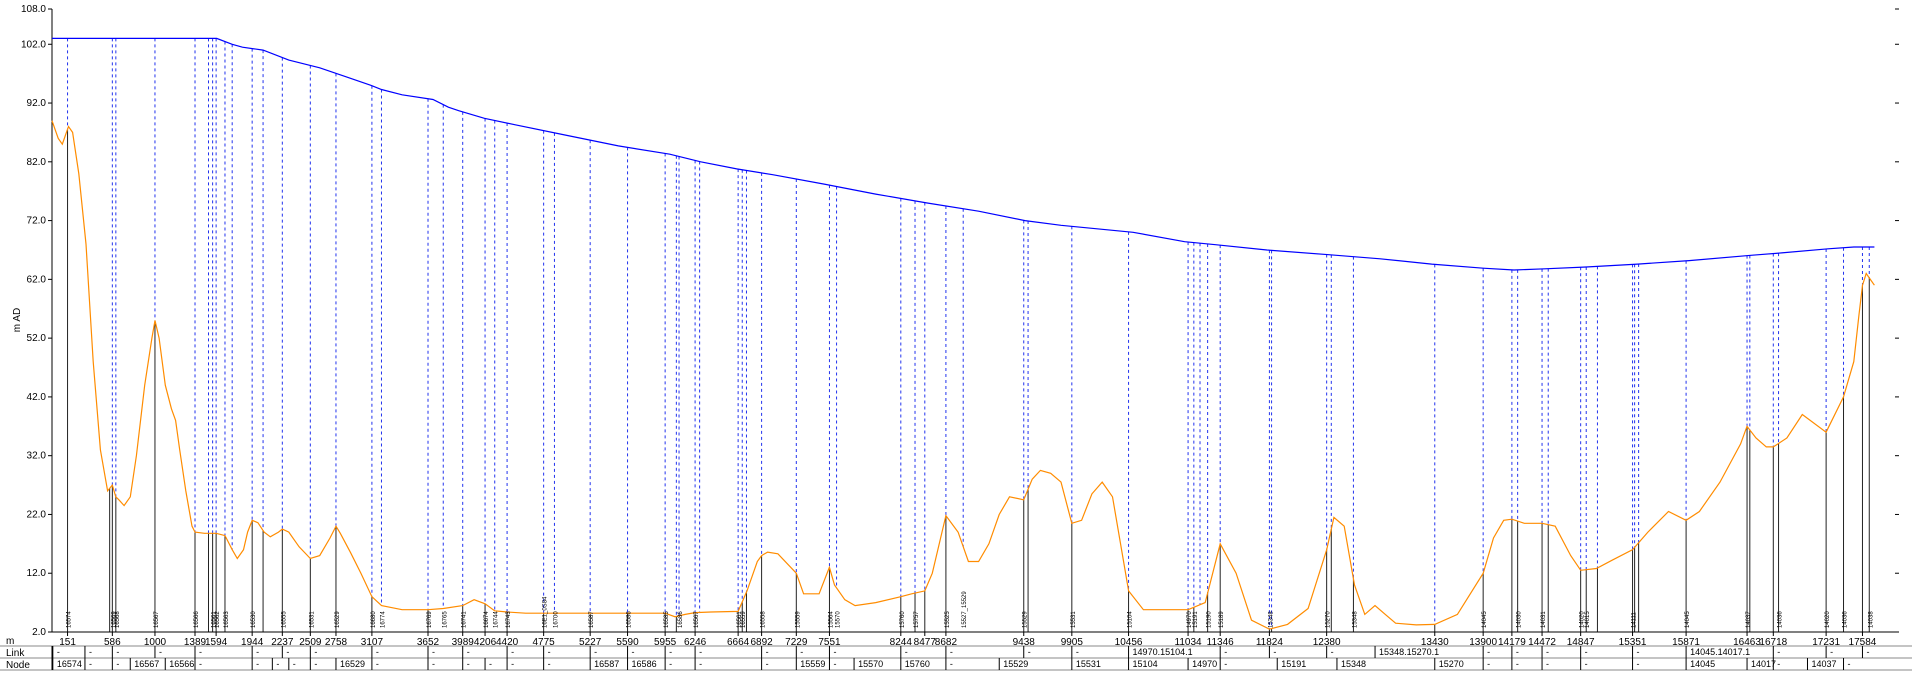  Describe the element at coordinates (1871, 619) in the screenshot. I see `vertical-node-label: 14038` at that location.